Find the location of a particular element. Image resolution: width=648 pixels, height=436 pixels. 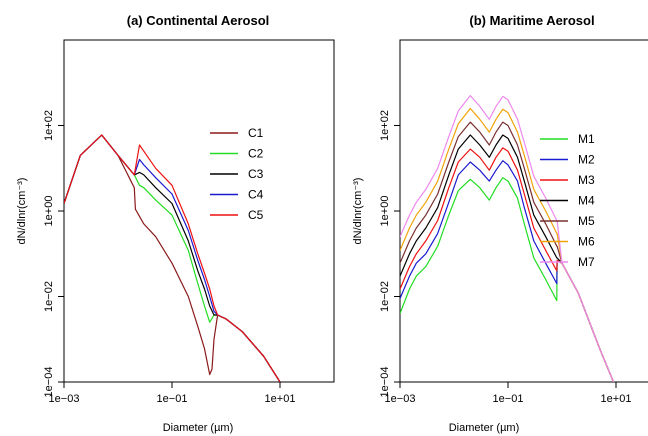

legend-label-m6: M6 is located at coordinates (586, 242).